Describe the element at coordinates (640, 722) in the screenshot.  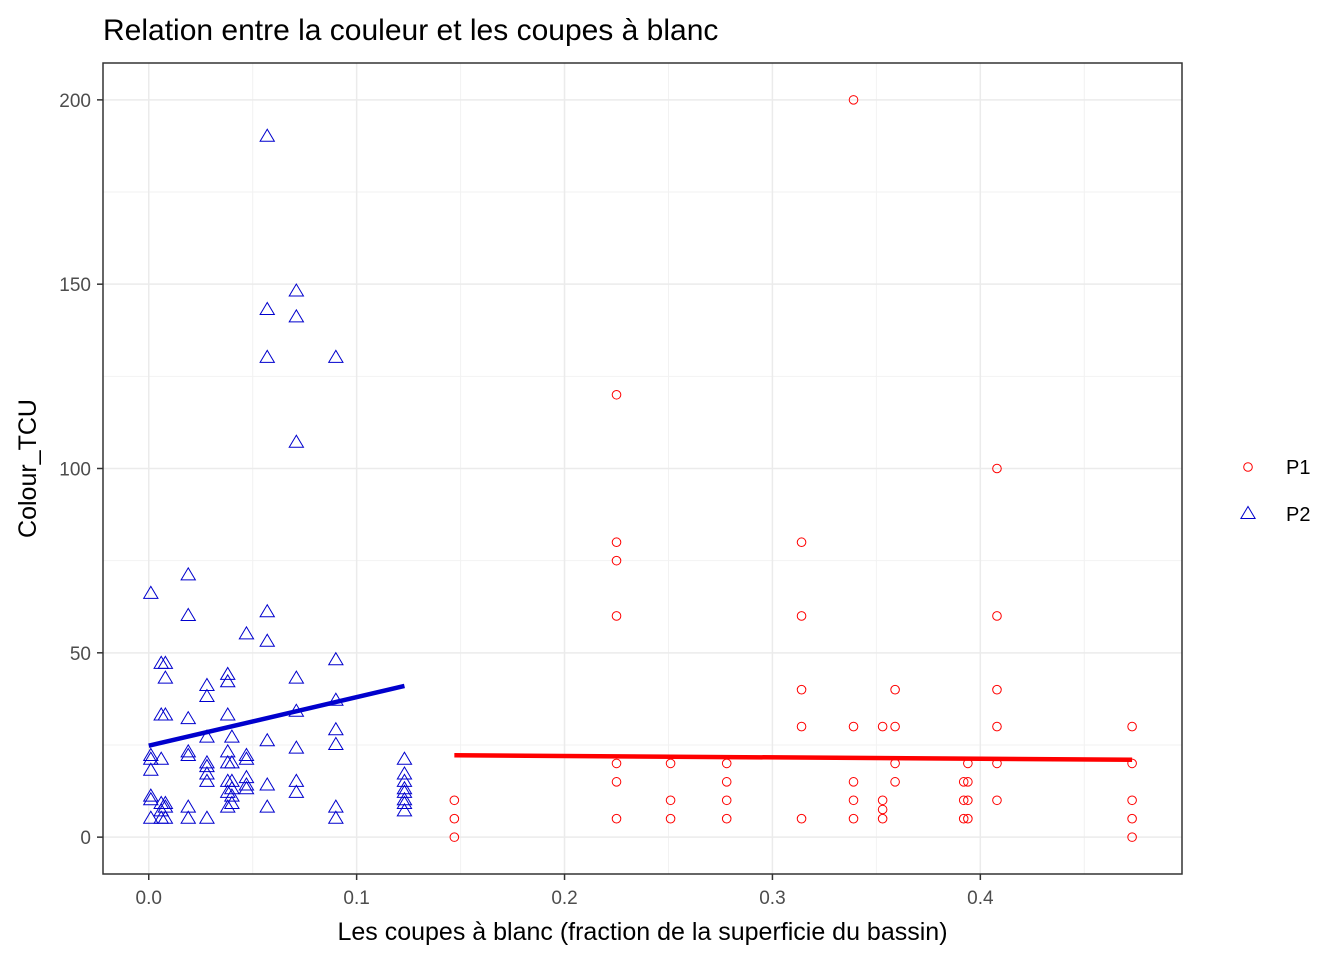
I see `trend-lines` at that location.